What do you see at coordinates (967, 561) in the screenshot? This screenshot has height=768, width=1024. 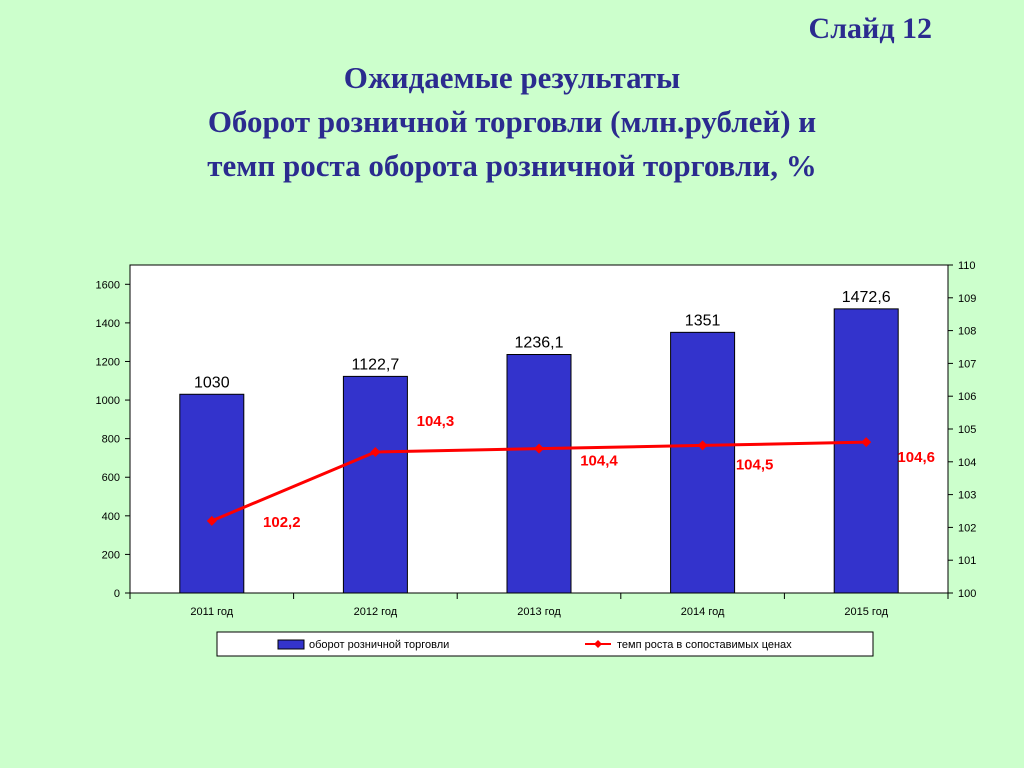 I see `right-axis-tick-label: 101` at bounding box center [967, 561].